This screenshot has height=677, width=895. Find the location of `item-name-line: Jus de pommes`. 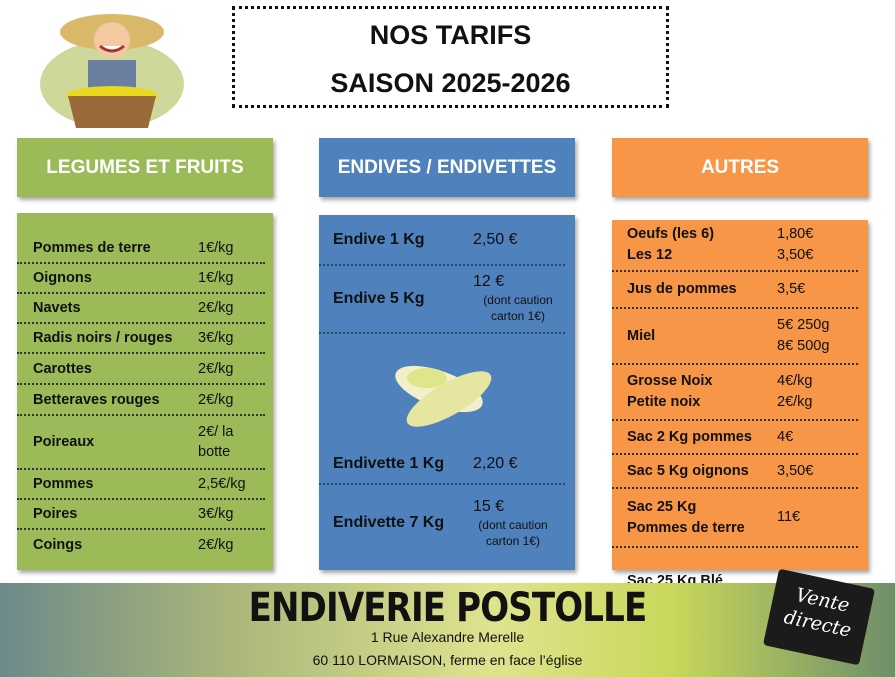

item-name-line: Jus de pommes is located at coordinates (682, 289).